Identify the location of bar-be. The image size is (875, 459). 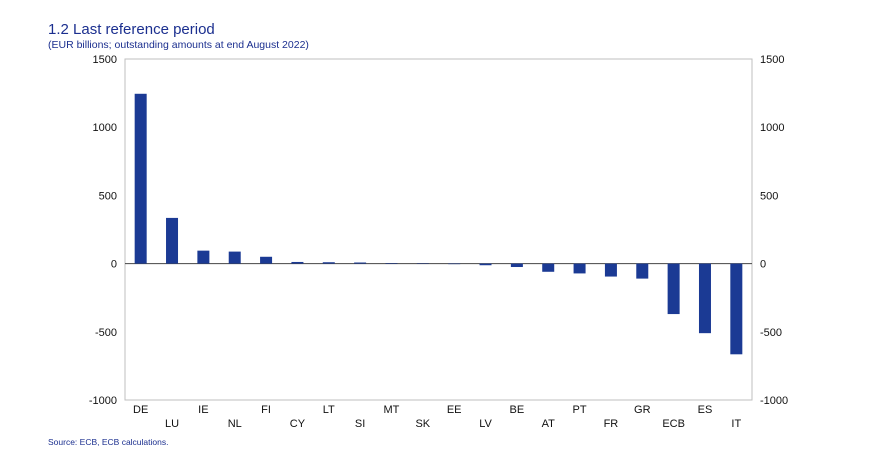
(516, 265).